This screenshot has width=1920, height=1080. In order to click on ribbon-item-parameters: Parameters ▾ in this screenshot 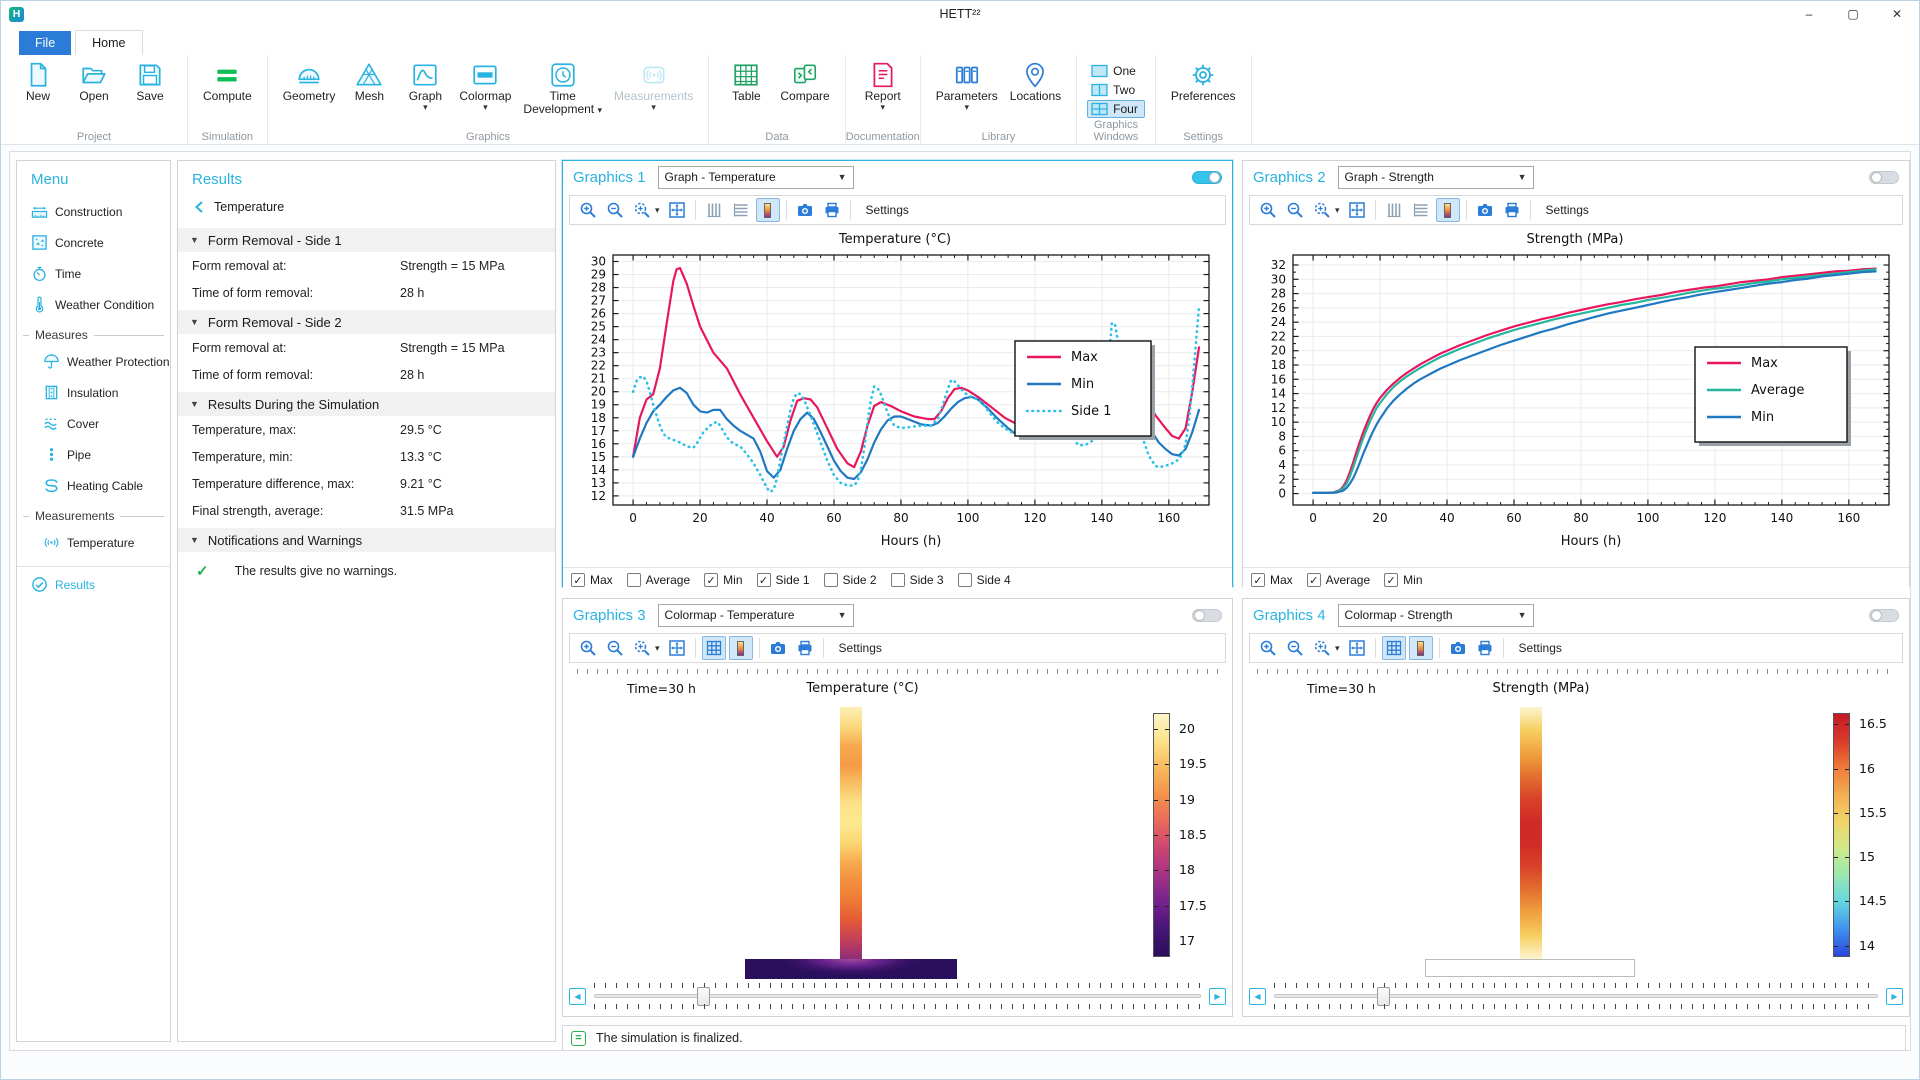, I will do `click(967, 86)`.